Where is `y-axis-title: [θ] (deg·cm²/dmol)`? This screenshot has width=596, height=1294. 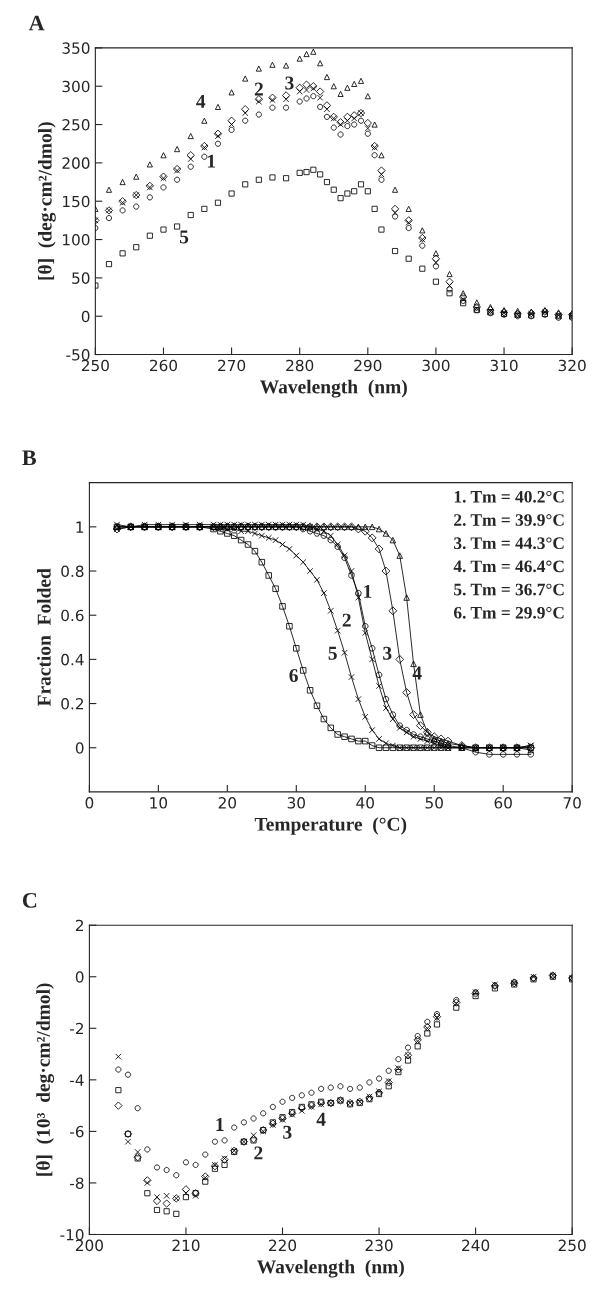
y-axis-title: [θ] (deg·cm²/dmol) is located at coordinates (46, 201).